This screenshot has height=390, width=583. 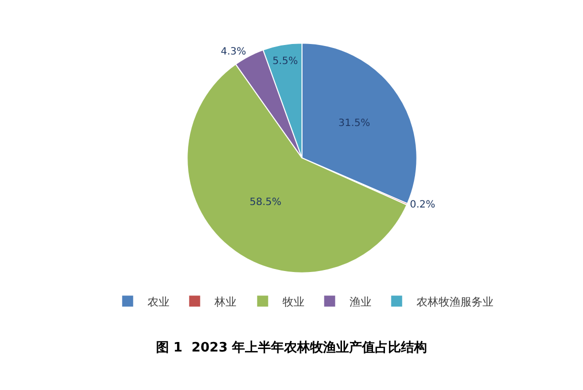 I want to click on legend-label: 牧业, so click(x=293, y=301).